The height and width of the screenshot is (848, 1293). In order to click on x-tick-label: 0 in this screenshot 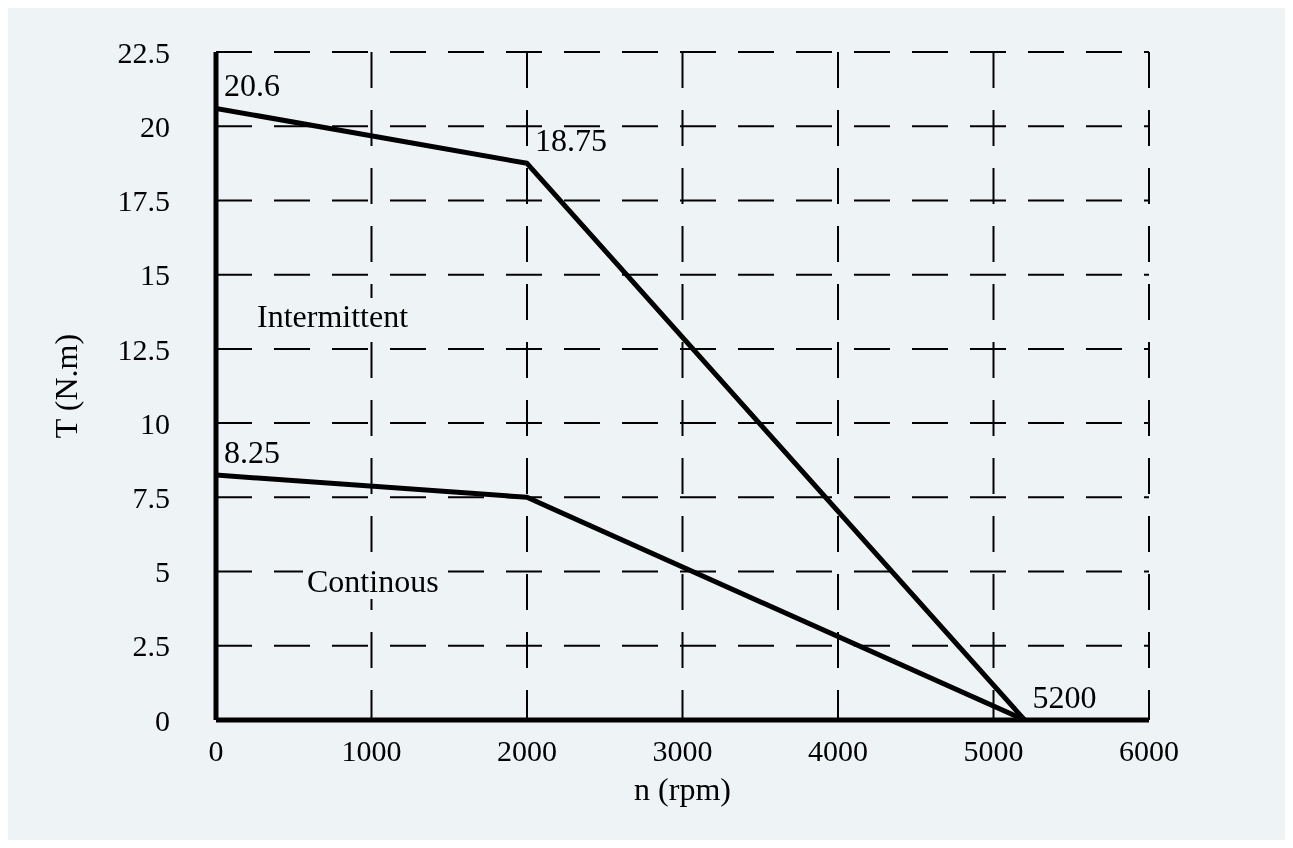, I will do `click(216, 751)`.